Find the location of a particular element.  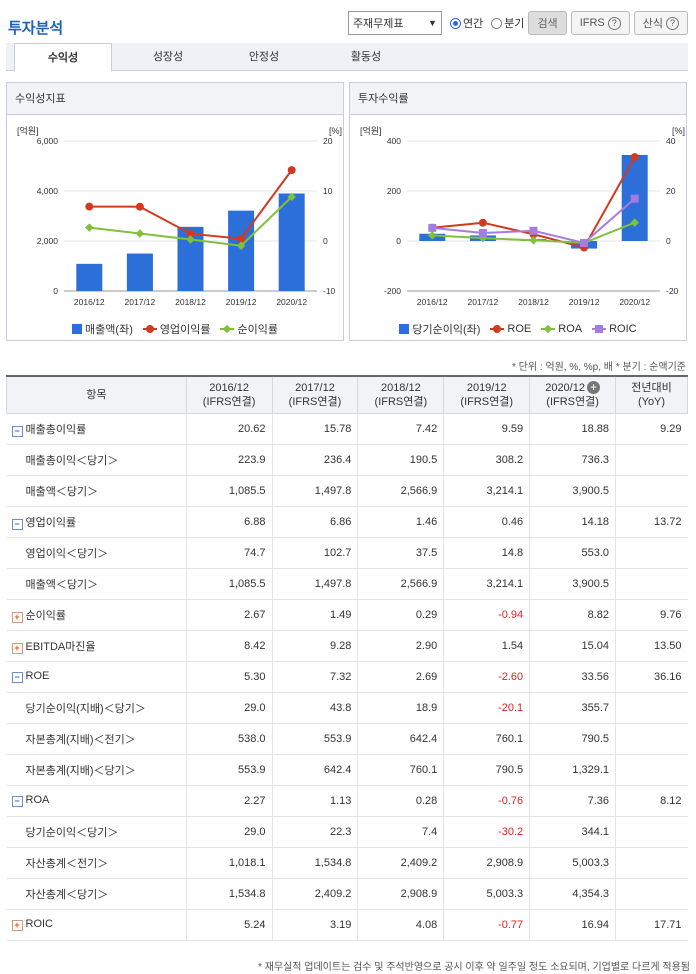

legend-item: ROA is located at coordinates (561, 329).